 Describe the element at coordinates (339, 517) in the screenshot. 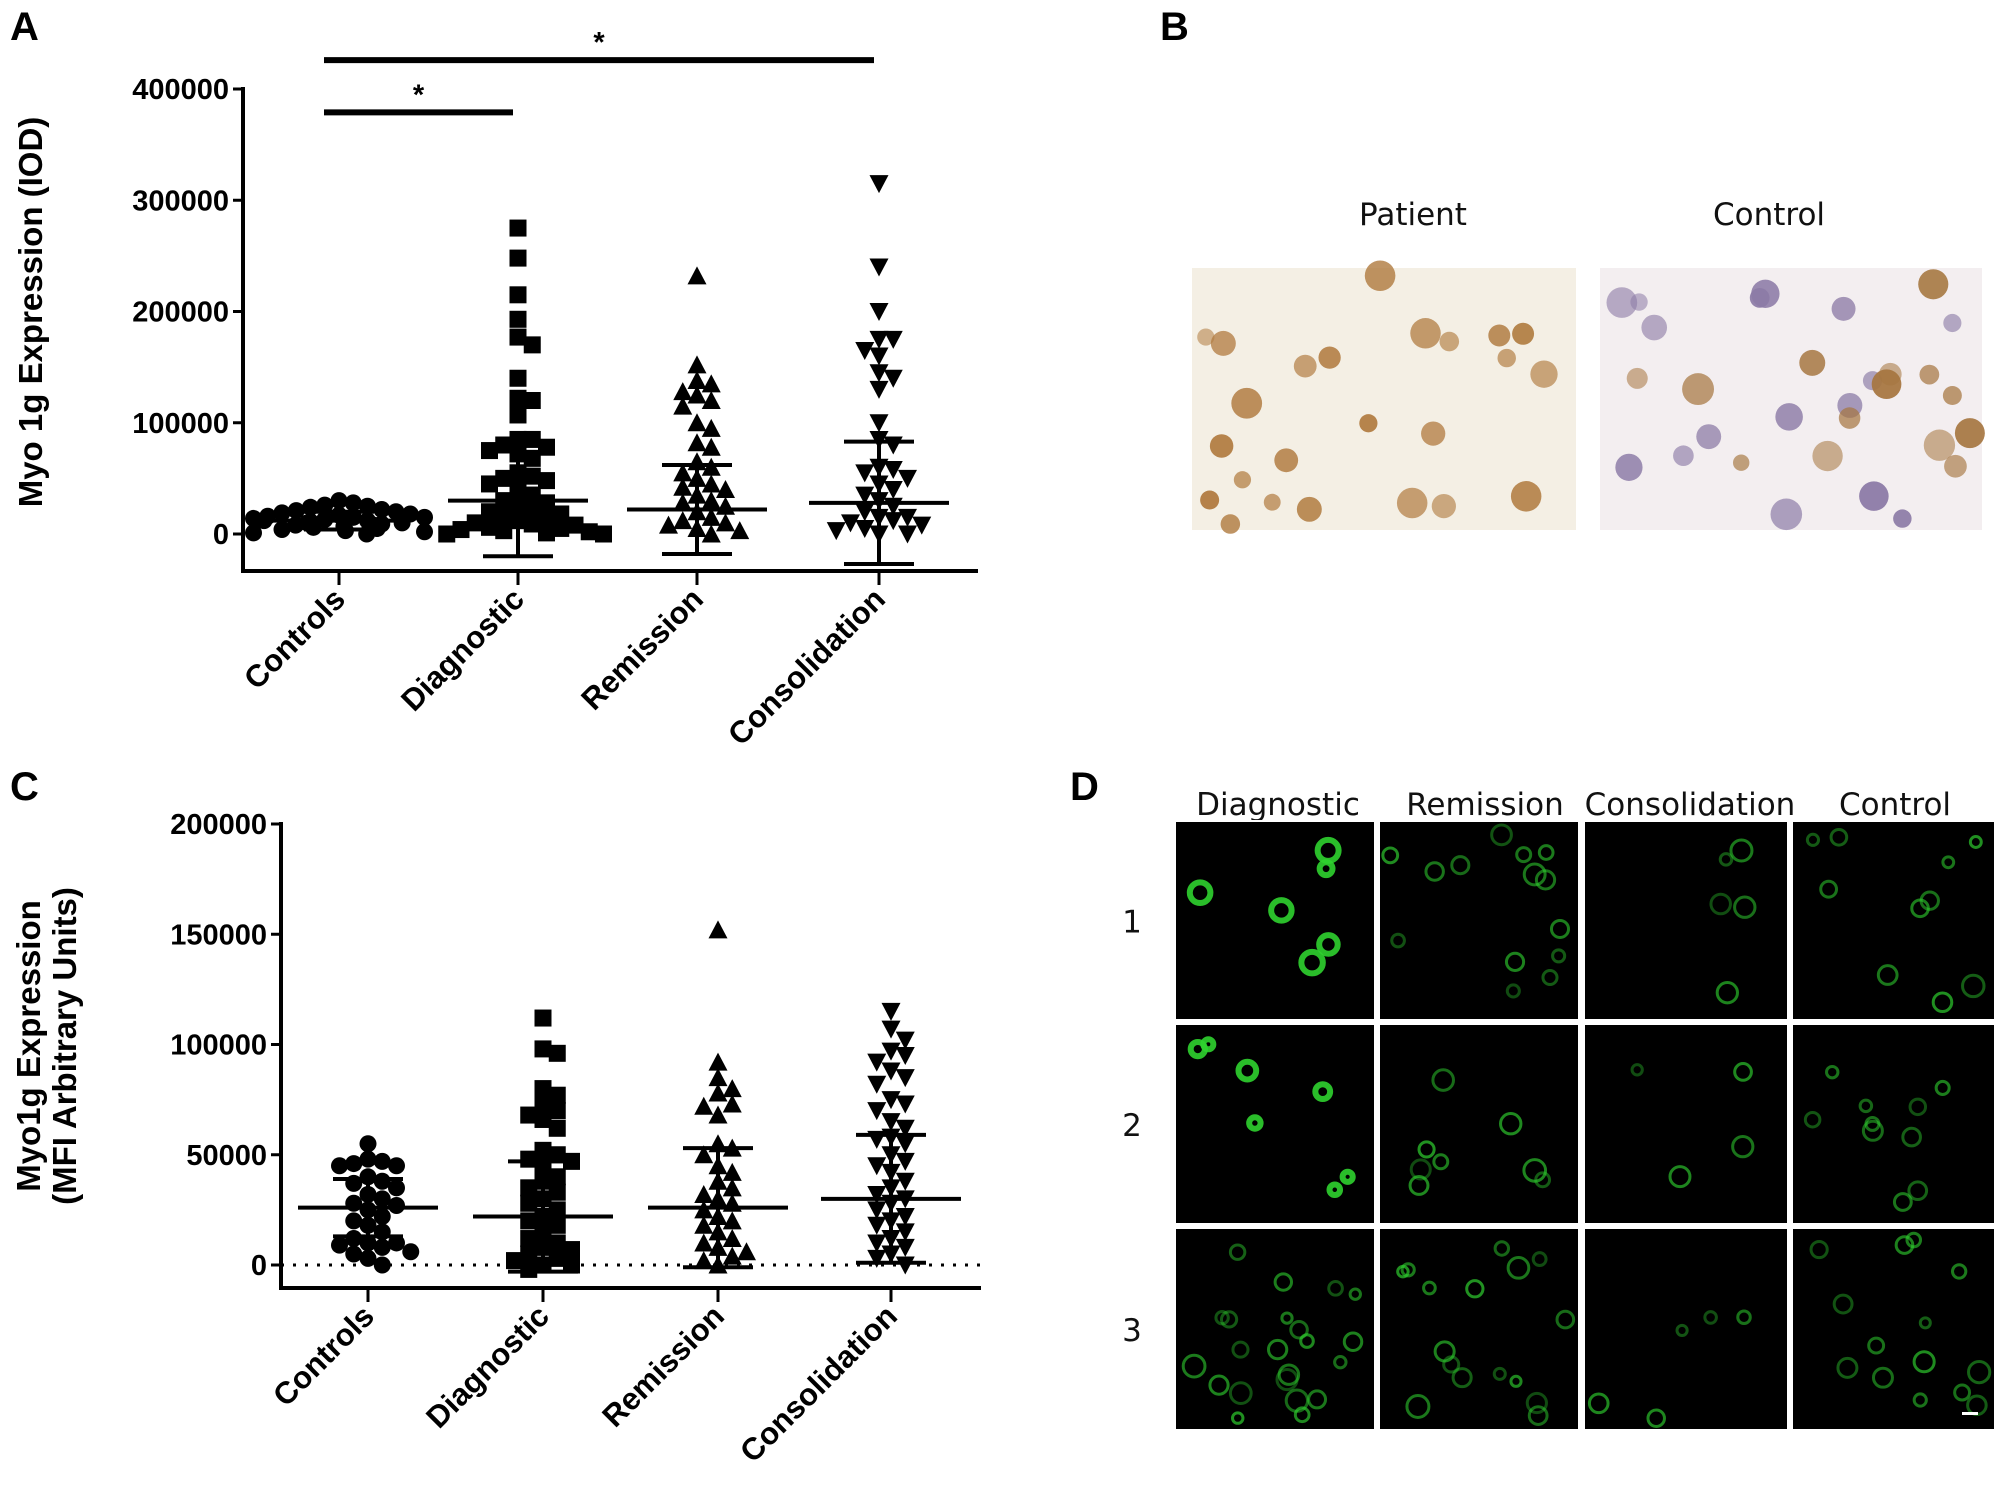

I see `series-controls` at that location.